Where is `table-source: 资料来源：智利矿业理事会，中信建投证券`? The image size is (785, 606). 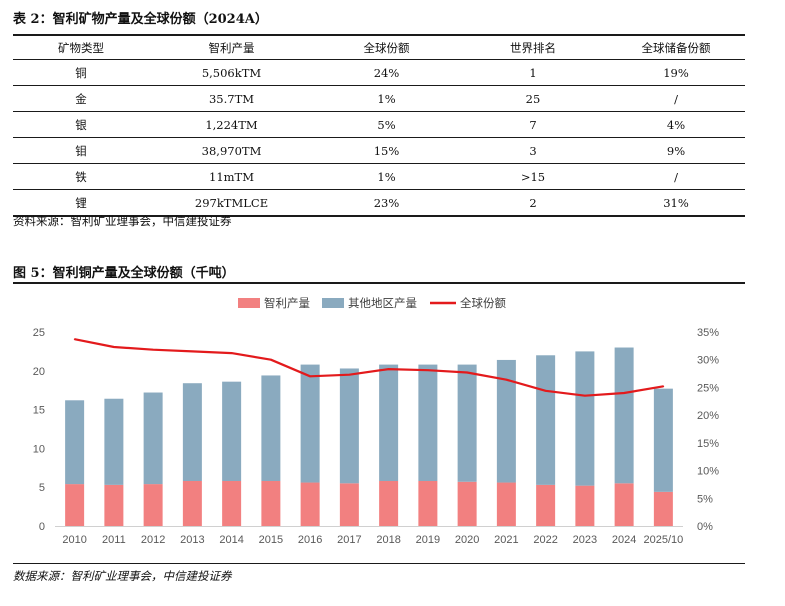
table-source: 资料来源：智利矿业理事会，中信建投证券 is located at coordinates (122, 221).